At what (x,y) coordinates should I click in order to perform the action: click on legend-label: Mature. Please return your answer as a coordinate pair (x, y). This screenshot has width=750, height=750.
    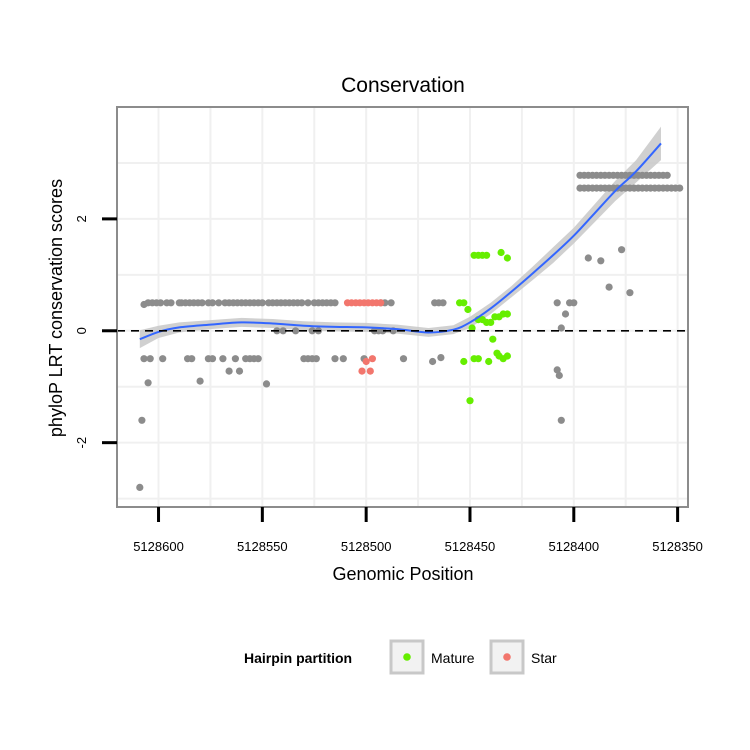
    Looking at the image, I should click on (453, 658).